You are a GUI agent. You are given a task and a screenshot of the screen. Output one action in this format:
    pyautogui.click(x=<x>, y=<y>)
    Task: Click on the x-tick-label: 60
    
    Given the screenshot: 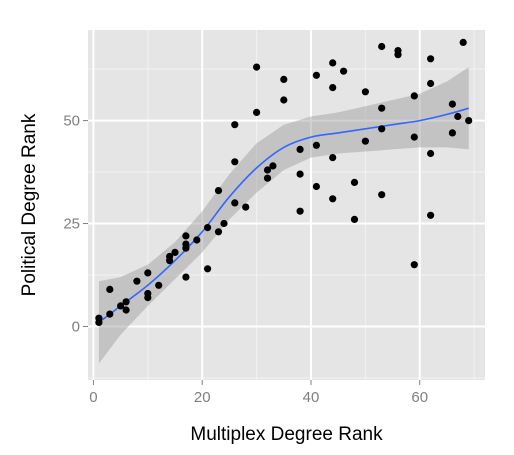 What is the action you would take?
    pyautogui.click(x=419, y=397)
    